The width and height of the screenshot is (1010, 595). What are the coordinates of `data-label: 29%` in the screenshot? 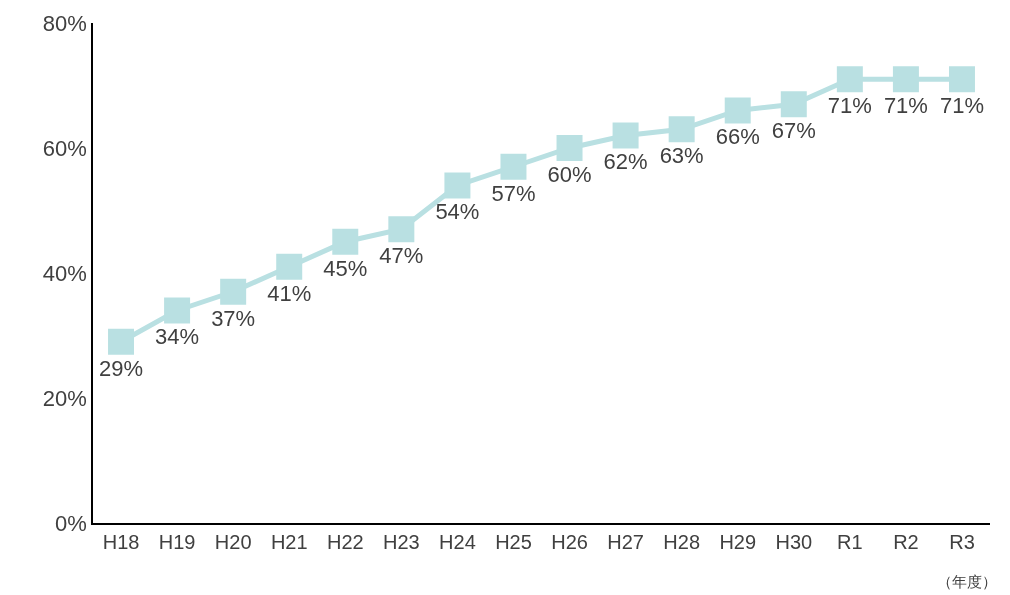 It's located at (121, 368).